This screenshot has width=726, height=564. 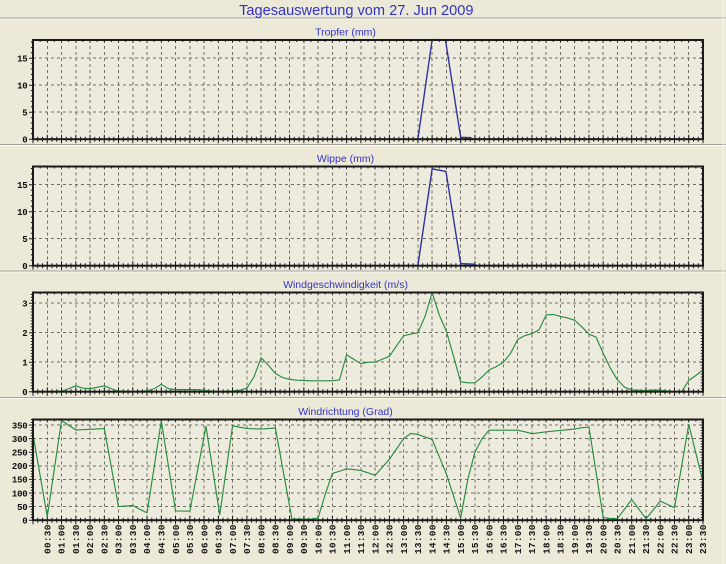 What do you see at coordinates (504, 539) in the screenshot?
I see `svg-text: 16:30` at bounding box center [504, 539].